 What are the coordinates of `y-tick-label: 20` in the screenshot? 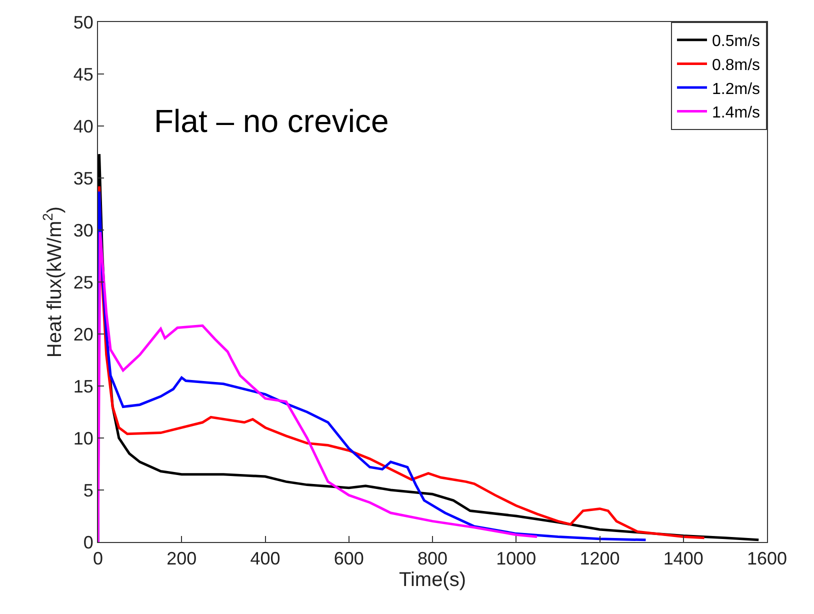 It's located at (83, 334).